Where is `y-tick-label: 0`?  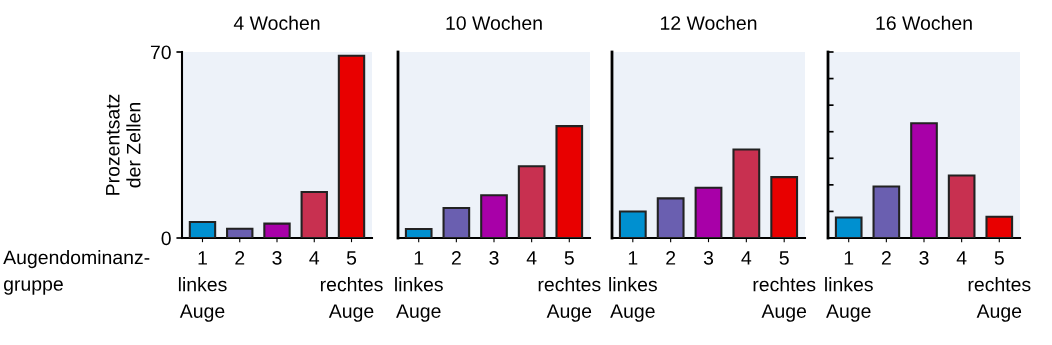 y-tick-label: 0 is located at coordinates (166, 238).